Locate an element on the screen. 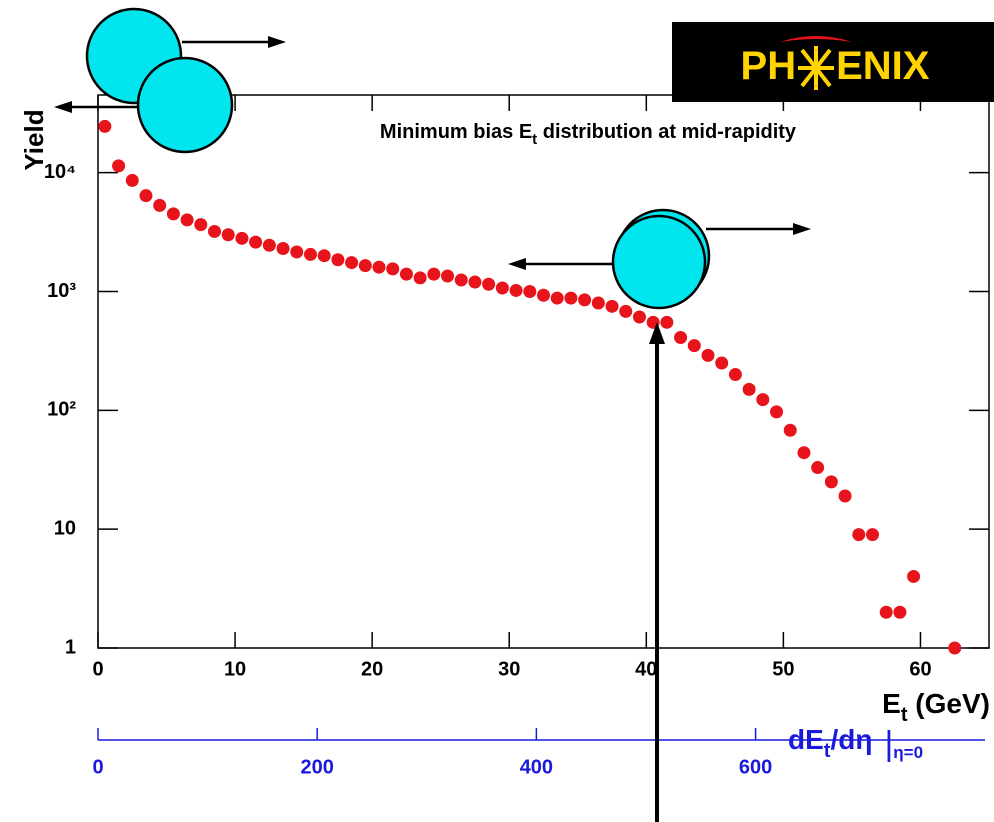 Image resolution: width=994 pixels, height=822 pixels. logo-bg is located at coordinates (833, 62).